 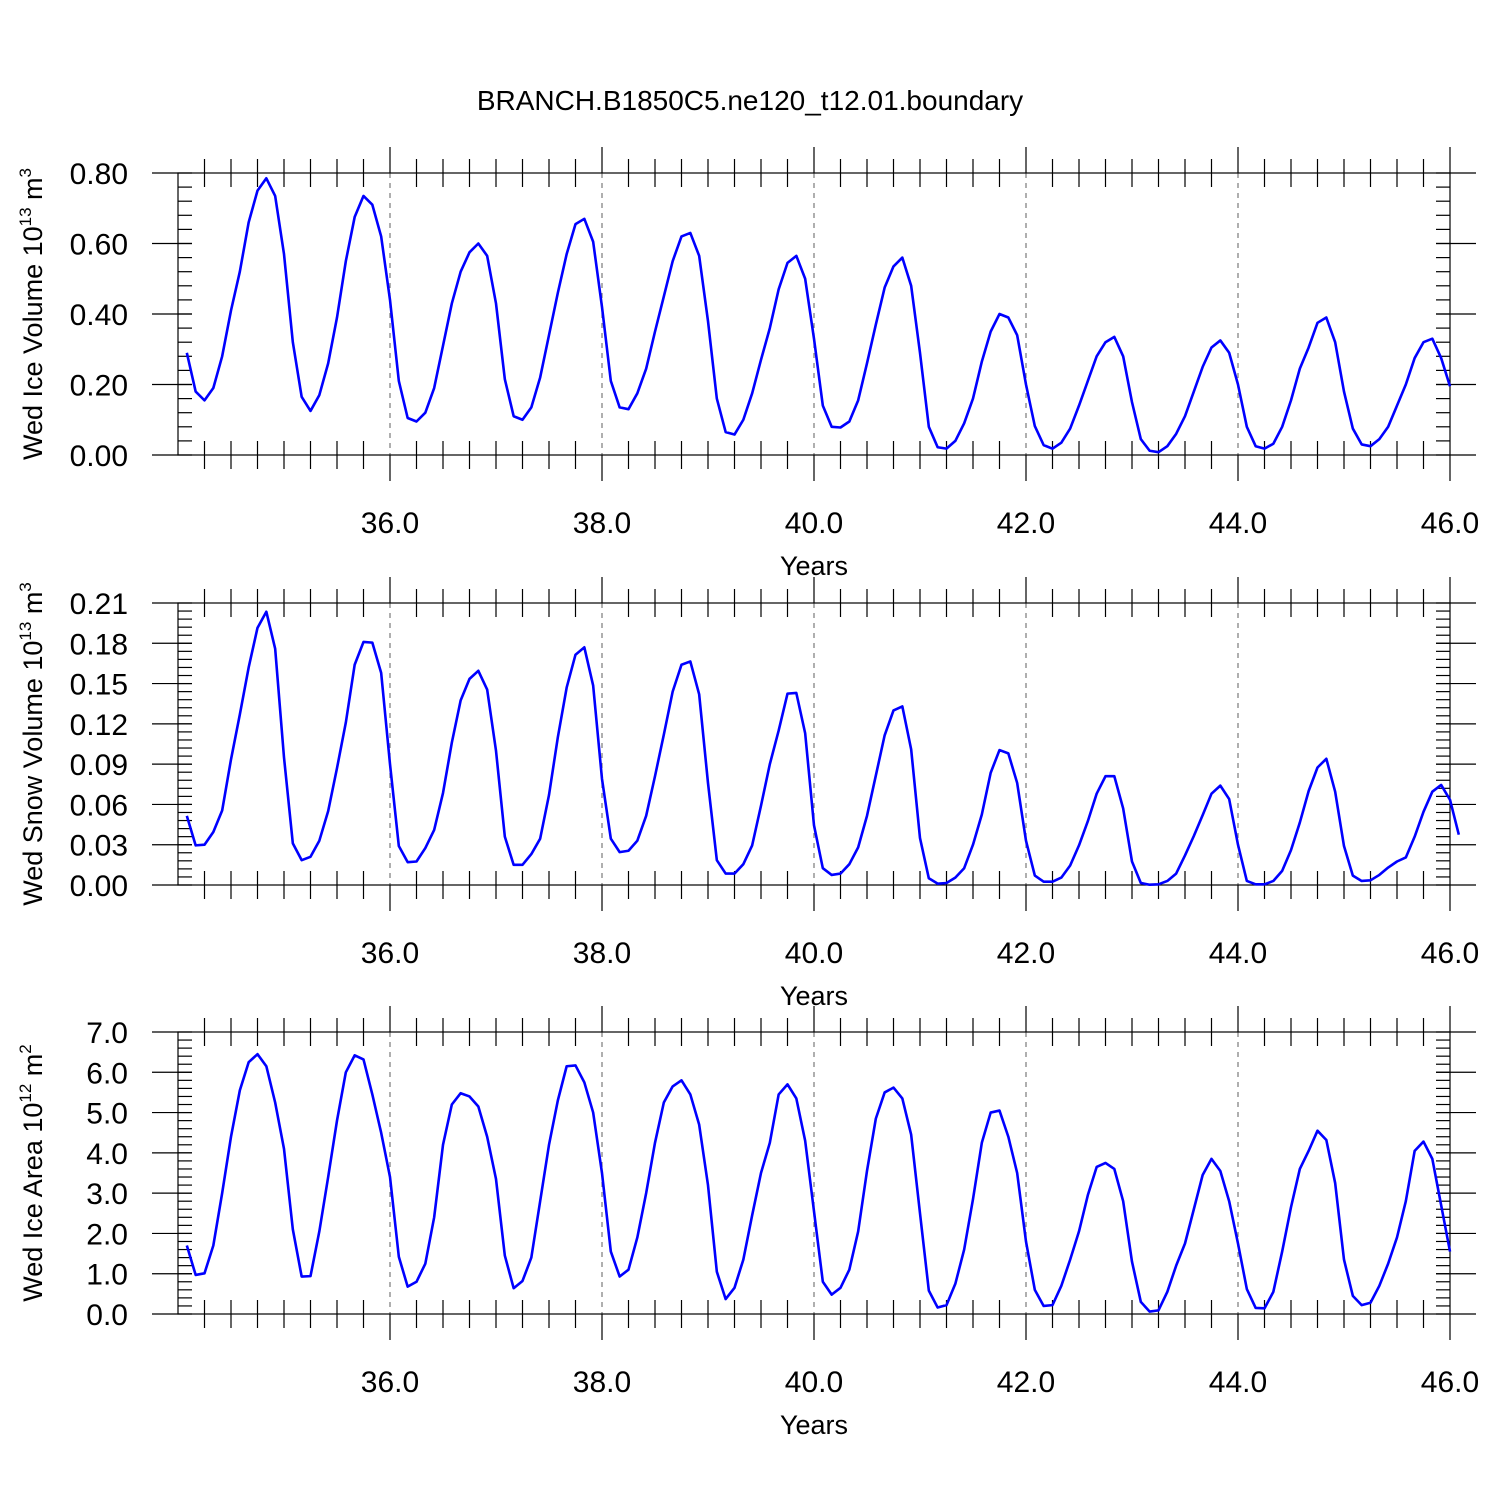 What do you see at coordinates (99, 846) in the screenshot?
I see `y-tick-label: 0.03` at bounding box center [99, 846].